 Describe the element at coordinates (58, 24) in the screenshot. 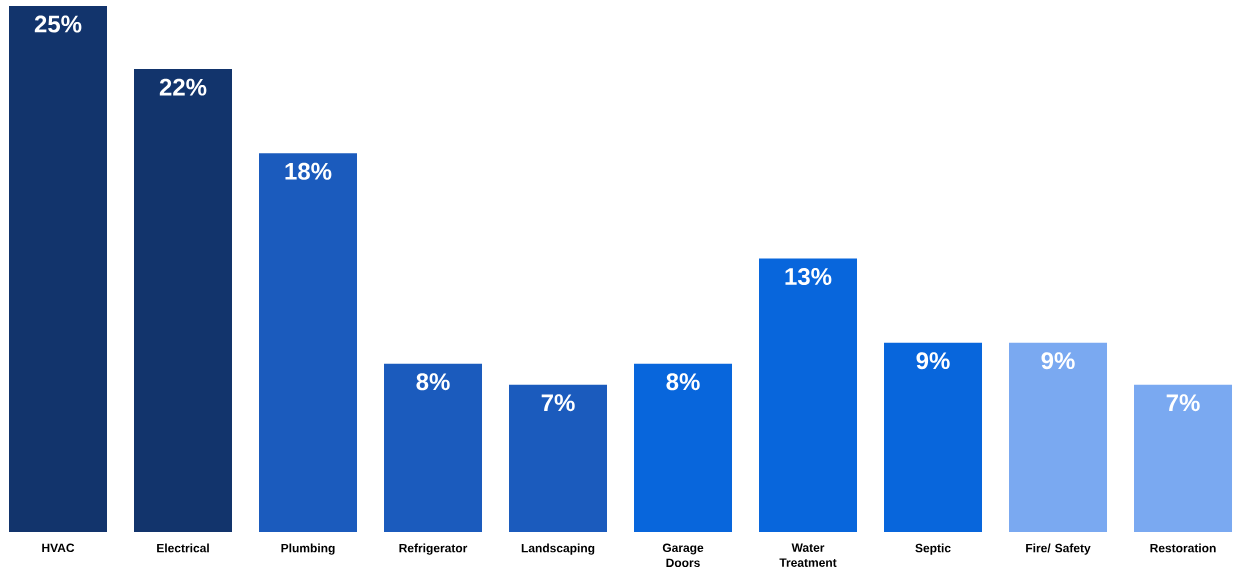

I see `data-label: 25%` at that location.